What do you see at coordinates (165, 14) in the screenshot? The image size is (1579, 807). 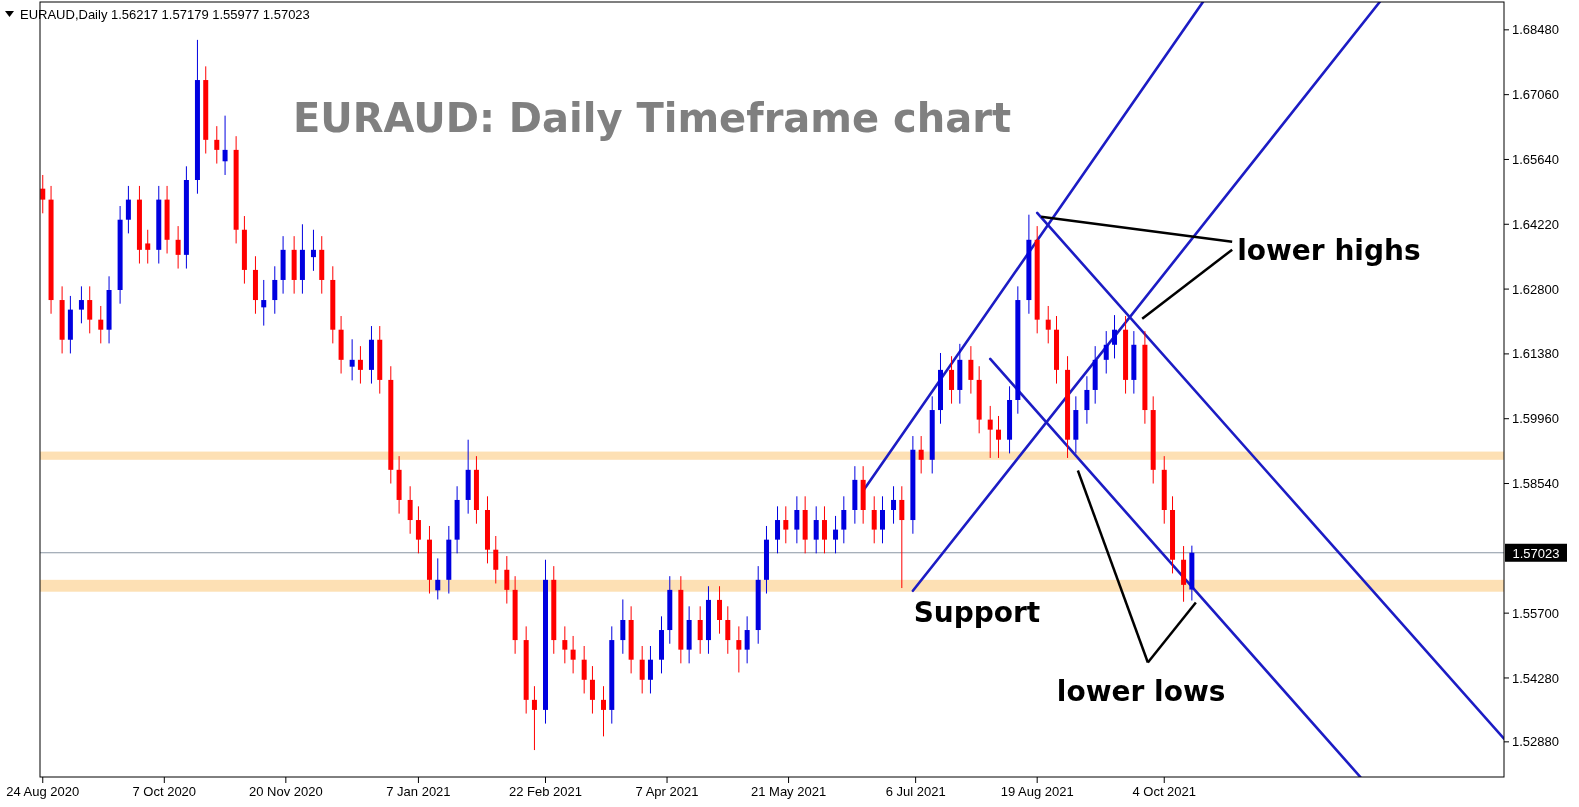 I see `chart-subtitle: EURAUD,Daily 1.56217 1.57179 1.55977 1.57023` at bounding box center [165, 14].